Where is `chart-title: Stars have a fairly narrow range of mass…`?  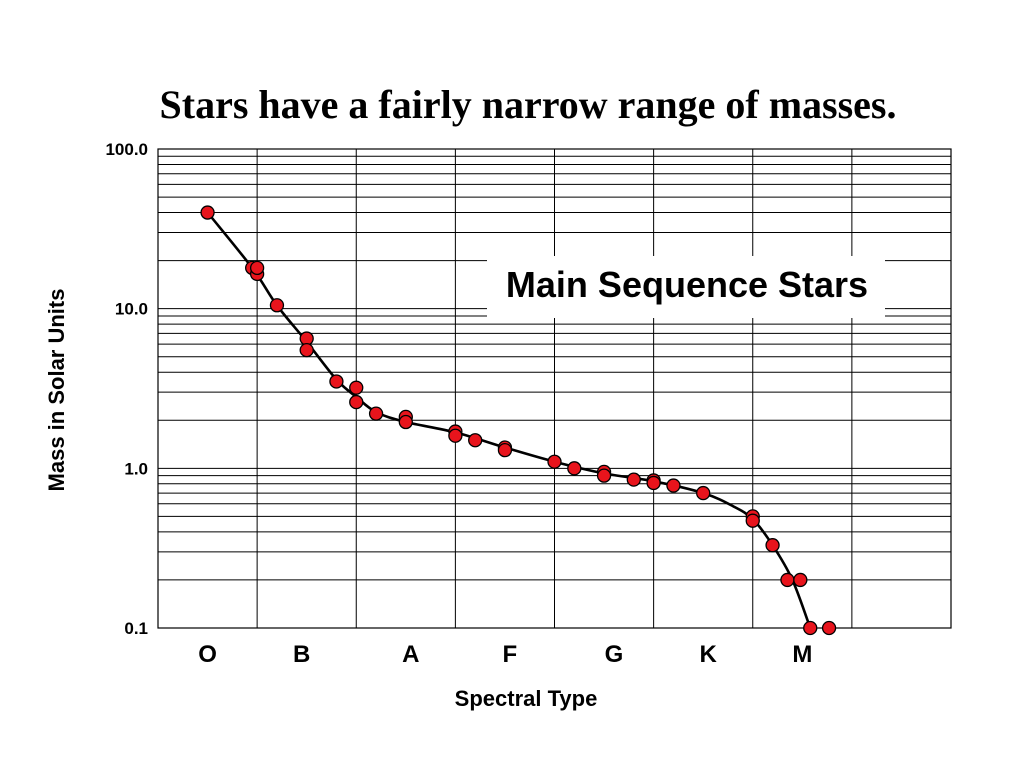
chart-title: Stars have a fairly narrow range of mass… is located at coordinates (528, 104).